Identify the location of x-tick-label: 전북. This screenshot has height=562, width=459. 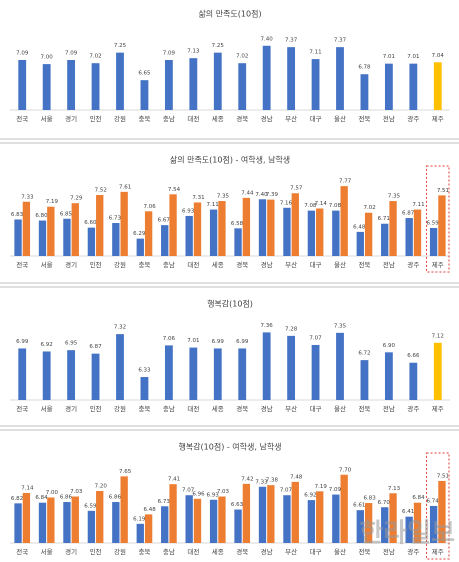
(364, 118).